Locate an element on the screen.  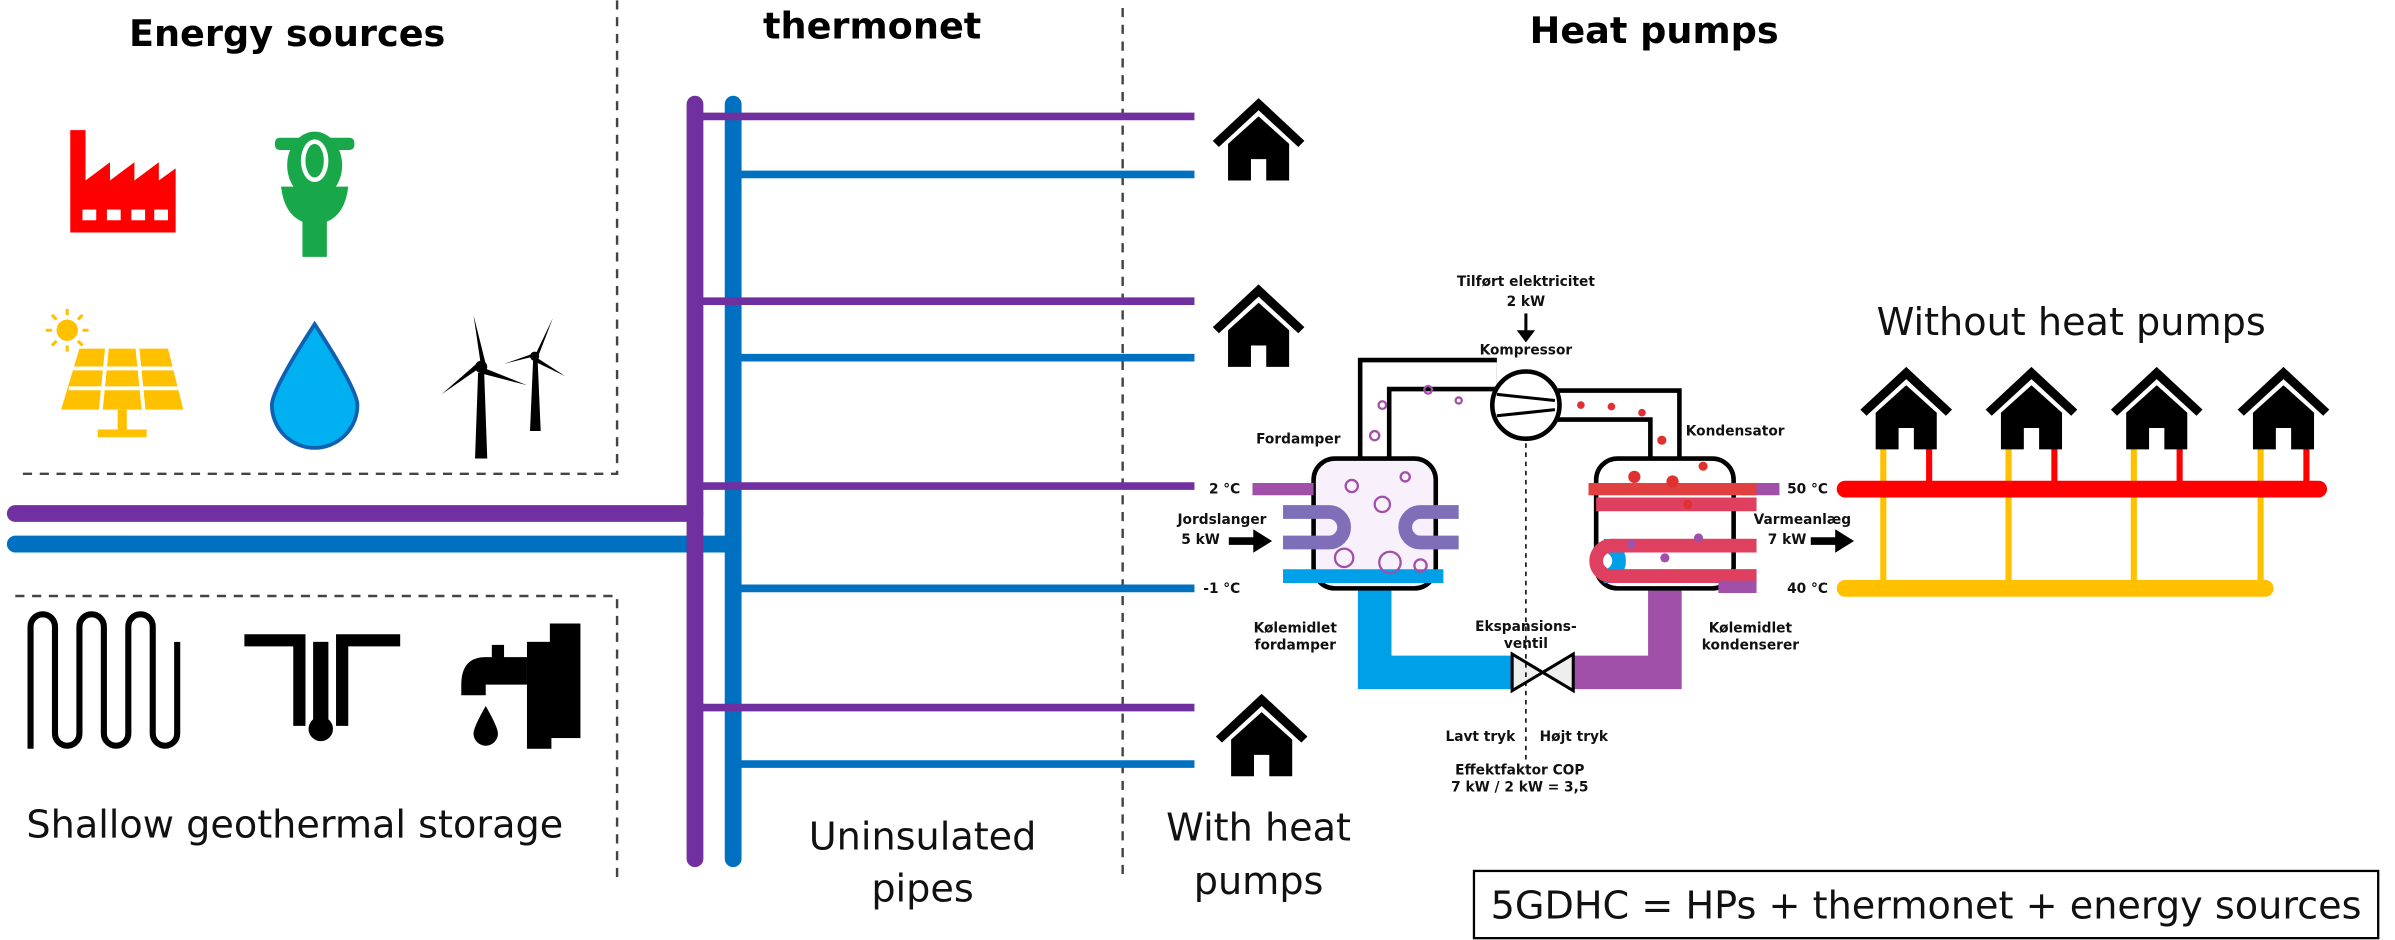
section-title: Heat pumps is located at coordinates (1654, 30).